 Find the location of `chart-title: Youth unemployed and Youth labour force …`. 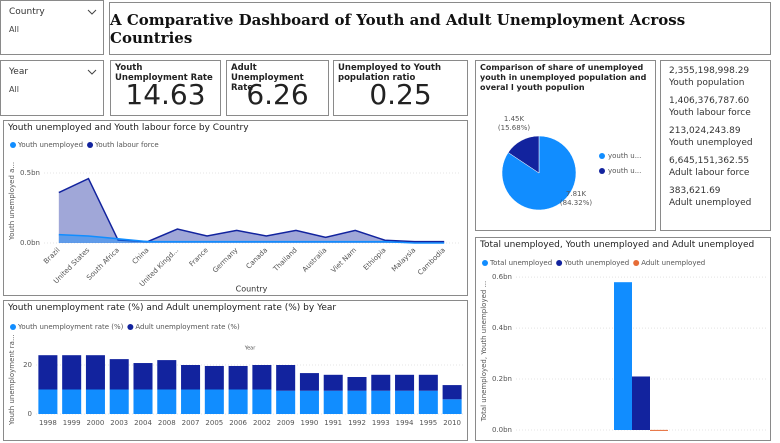

chart-title: Youth unemployed and Youth labour force … is located at coordinates (128, 128).